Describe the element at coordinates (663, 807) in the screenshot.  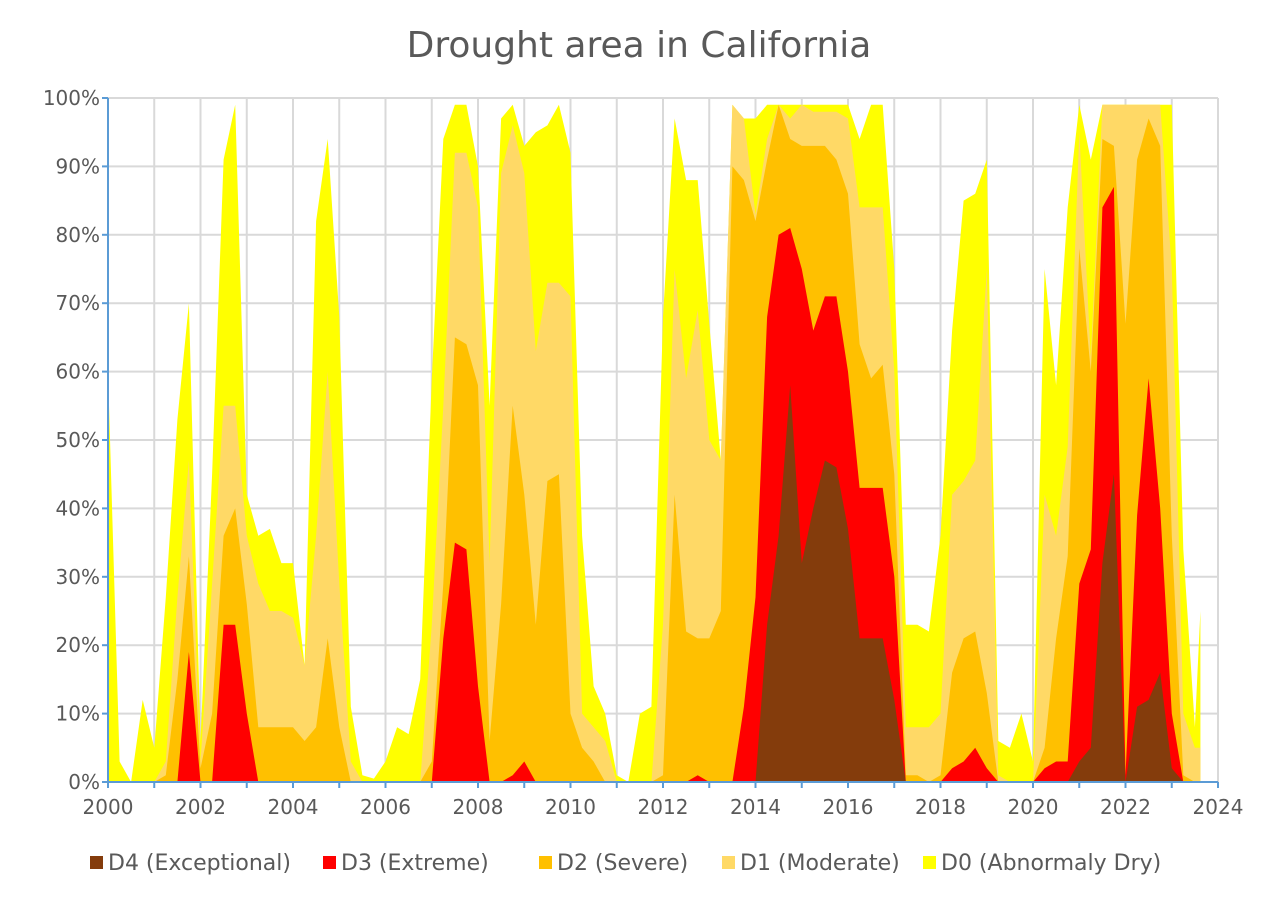
I see `x-tick-label: 2012` at that location.